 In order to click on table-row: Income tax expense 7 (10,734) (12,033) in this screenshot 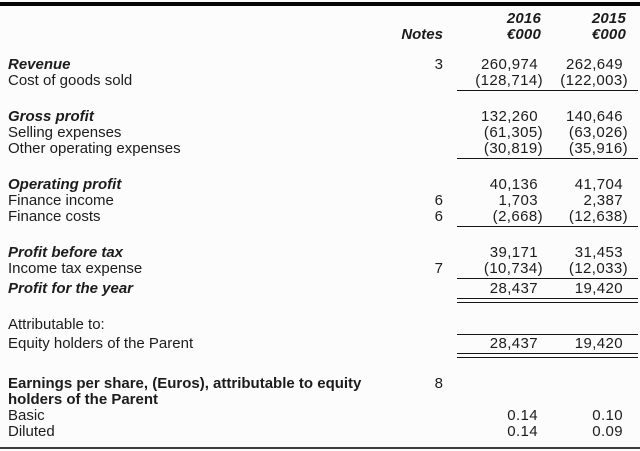, I will do `click(318, 269)`.